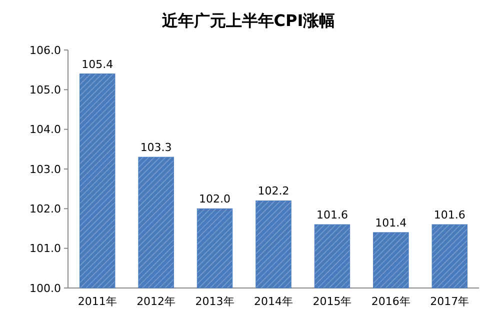 The image size is (497, 332). What do you see at coordinates (332, 301) in the screenshot?
I see `x-tick-label: 2015年` at bounding box center [332, 301].